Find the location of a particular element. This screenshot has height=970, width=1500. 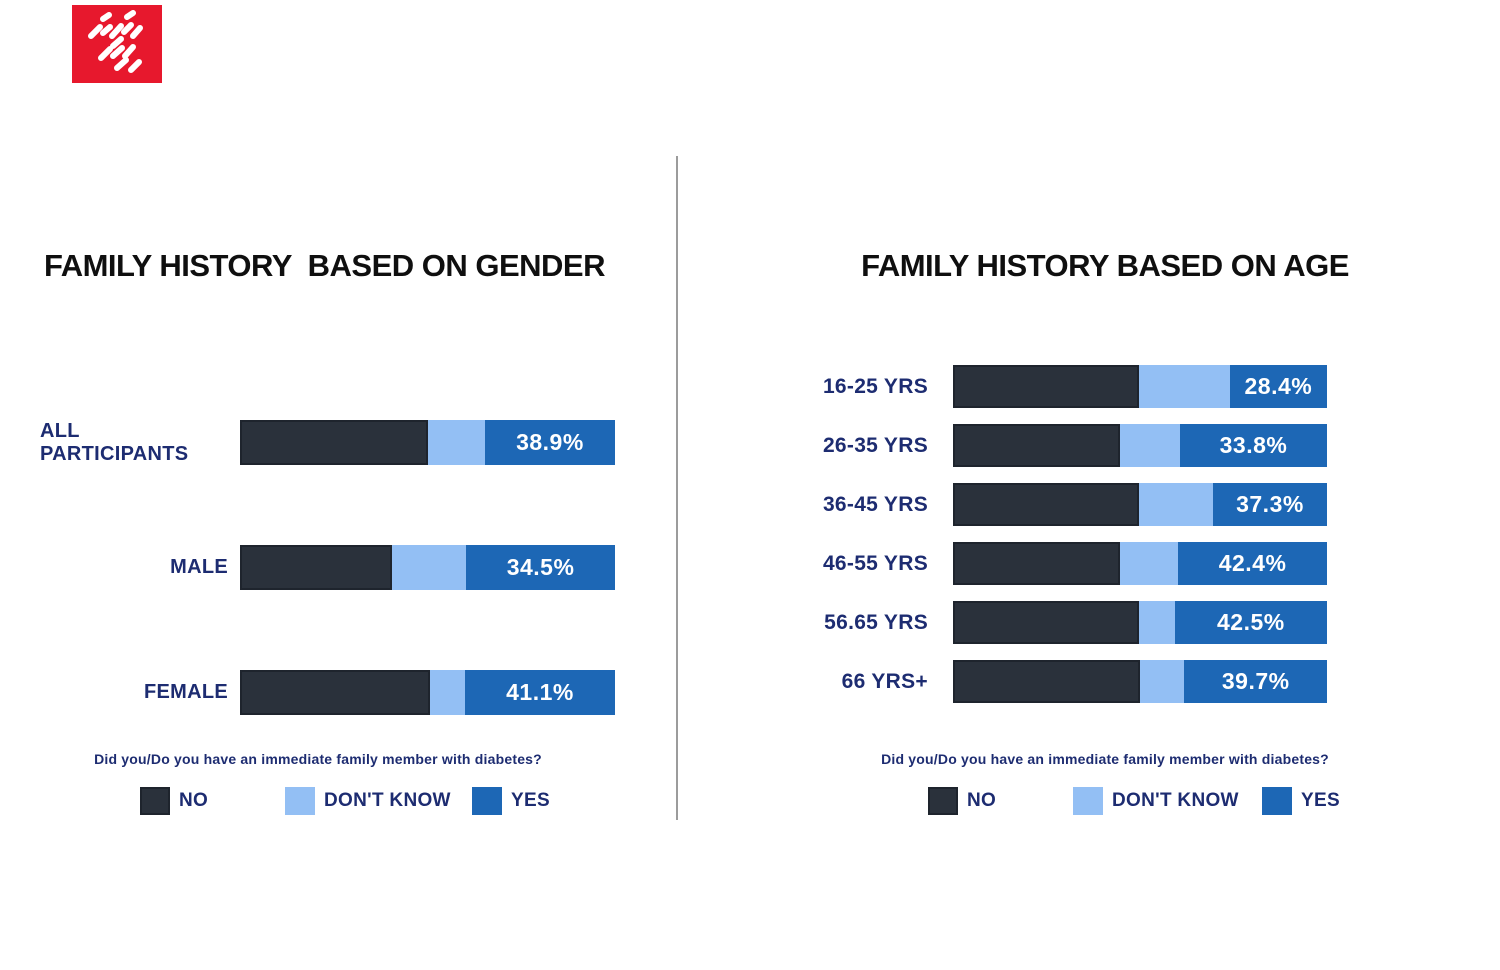

stacked-bar: 33.8% is located at coordinates (1140, 445).